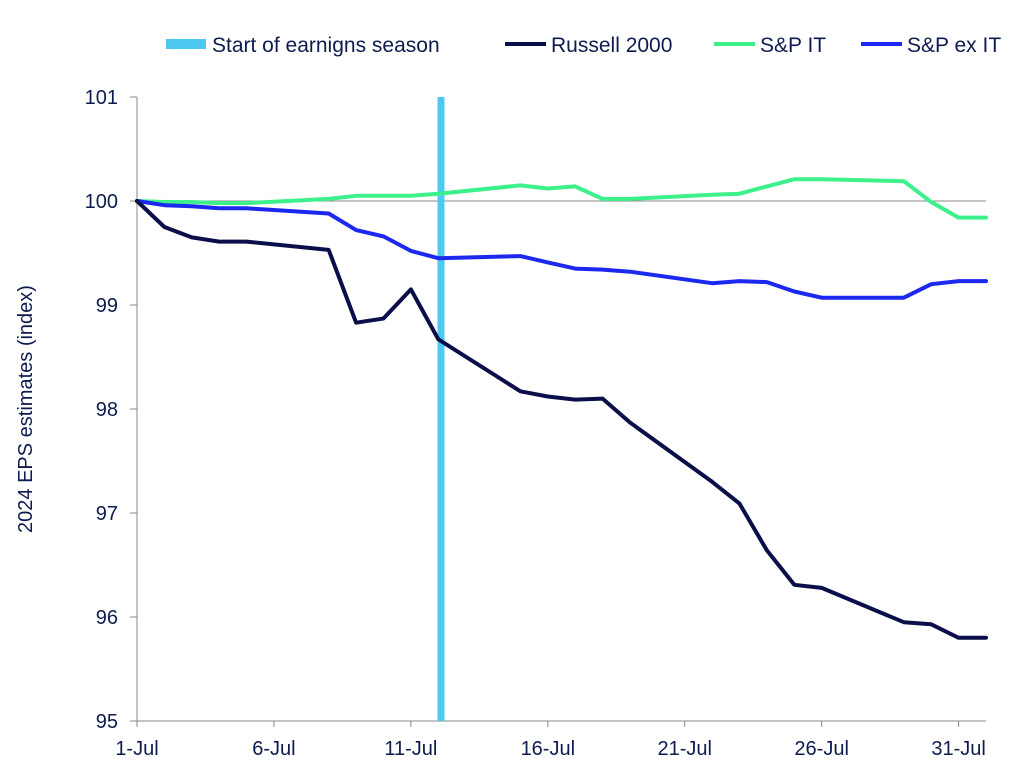 This screenshot has height=768, width=1034. Describe the element at coordinates (561, 198) in the screenshot. I see `series-line-sp-it` at that location.